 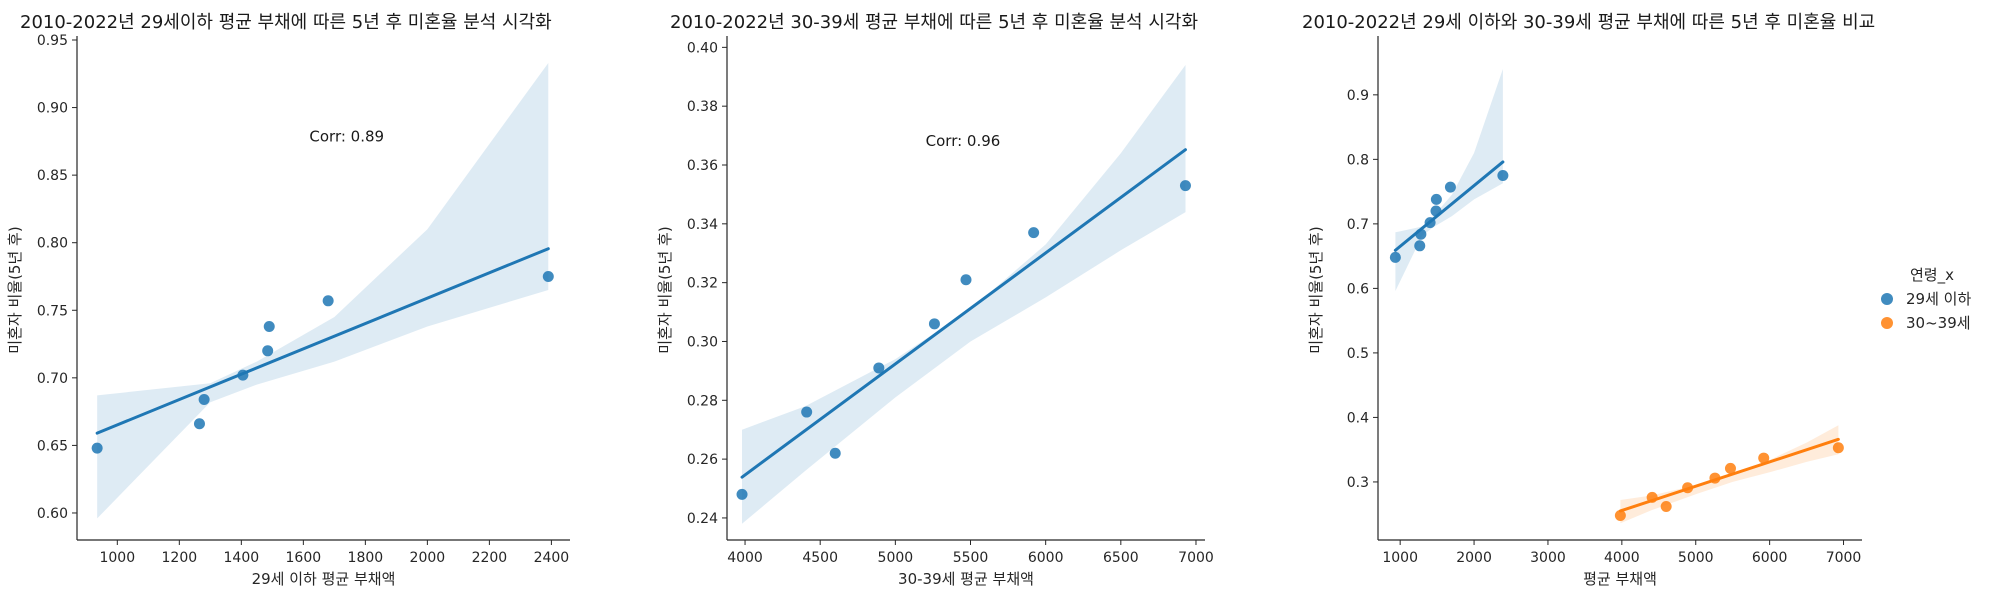 What do you see at coordinates (1620, 579) in the screenshot?
I see `x-axis-label: 평균 부채액` at bounding box center [1620, 579].